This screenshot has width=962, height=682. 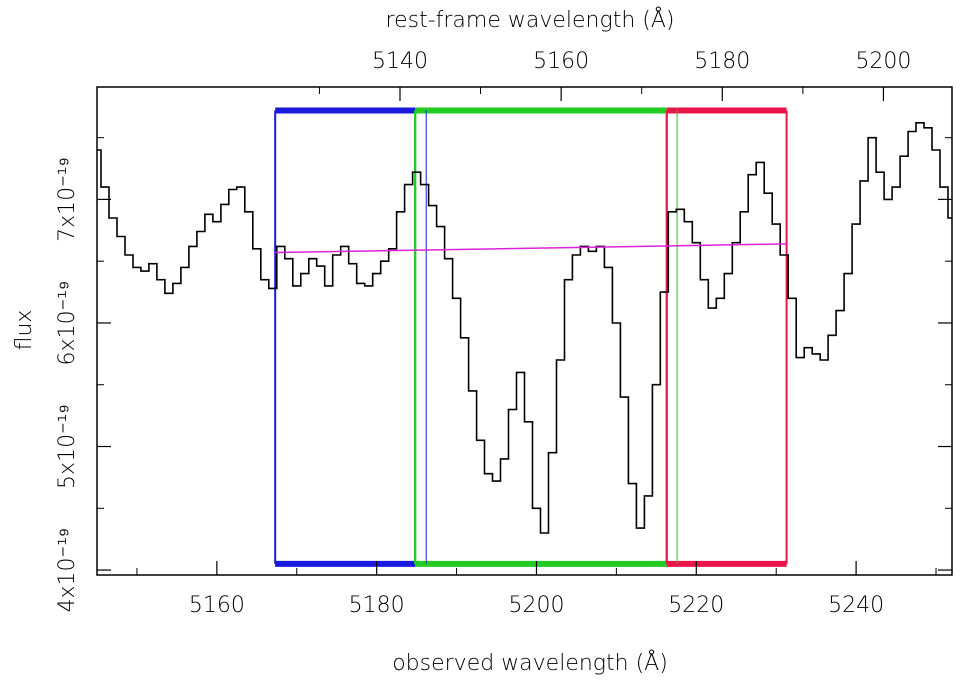 I want to click on y-tick-label: 4x10⁻¹⁹, so click(x=67, y=570).